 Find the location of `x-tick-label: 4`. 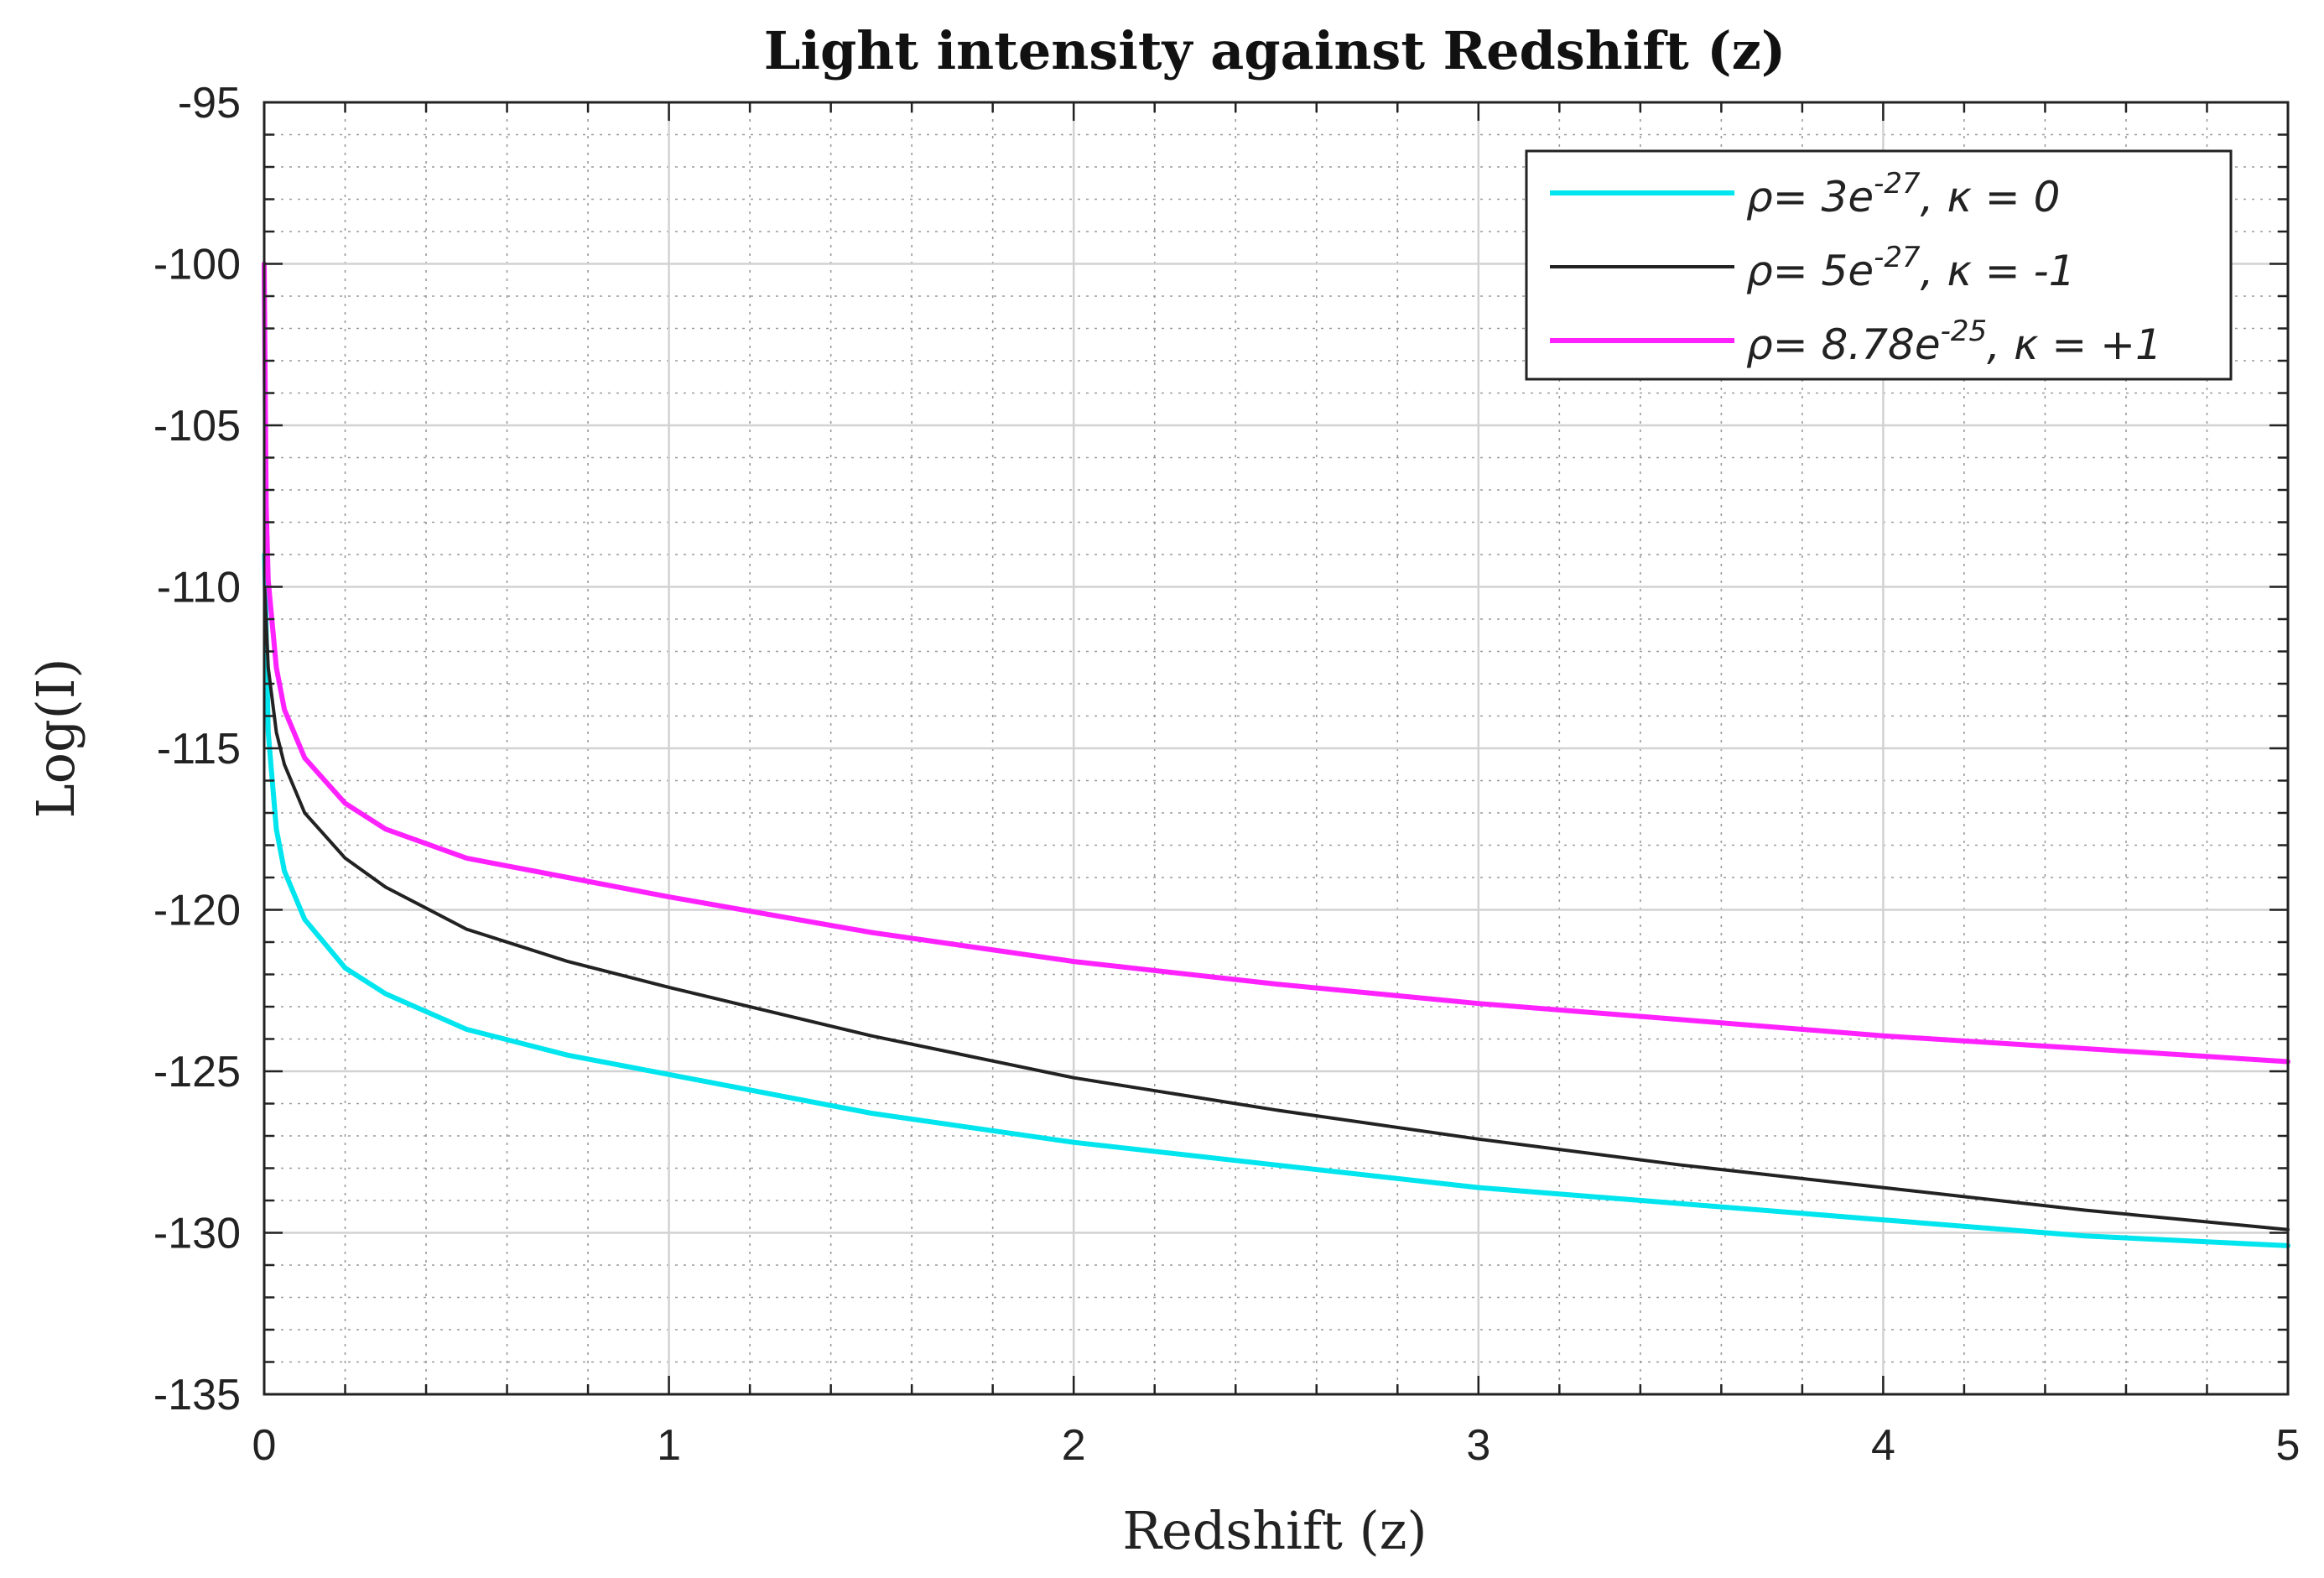

x-tick-label: 4 is located at coordinates (1883, 1445).